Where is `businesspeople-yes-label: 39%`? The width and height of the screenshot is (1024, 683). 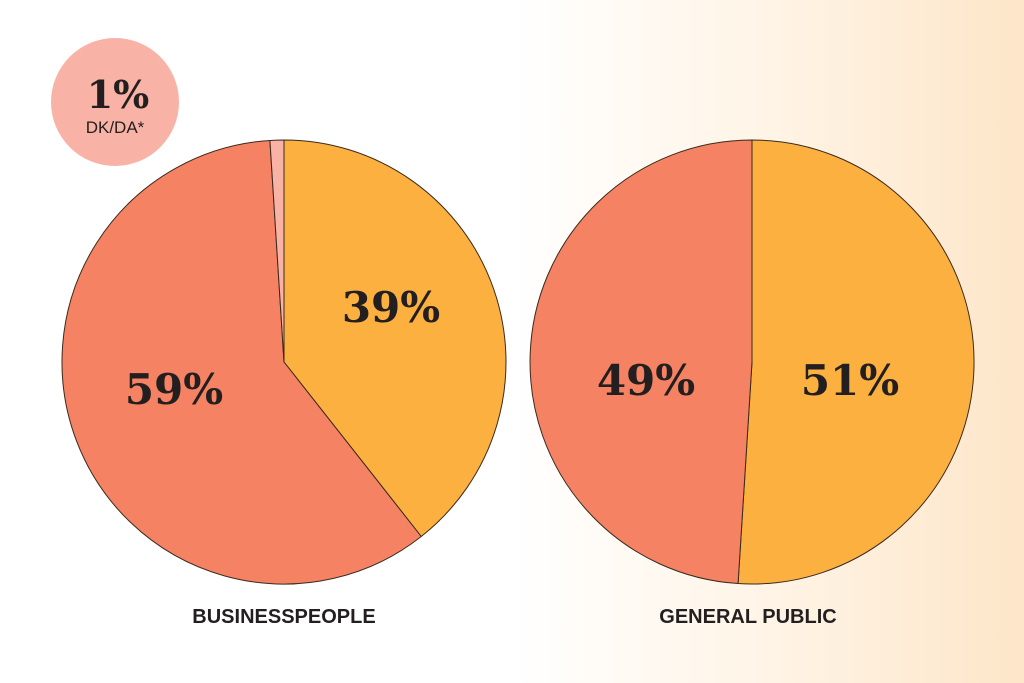
businesspeople-yes-label: 39% is located at coordinates (391, 307).